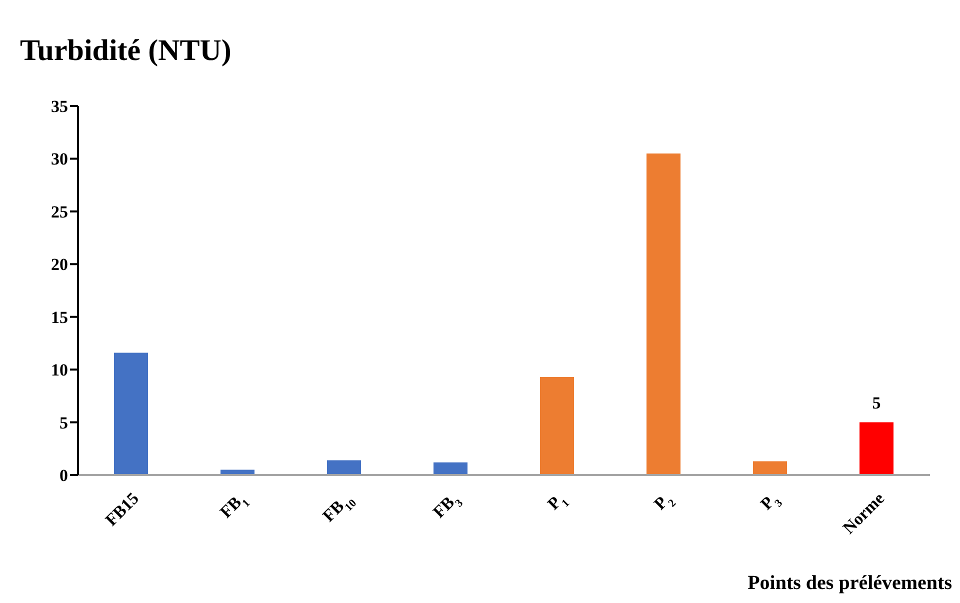 This screenshot has height=603, width=960. What do you see at coordinates (59, 159) in the screenshot?
I see `y-tick-label: 30` at bounding box center [59, 159].